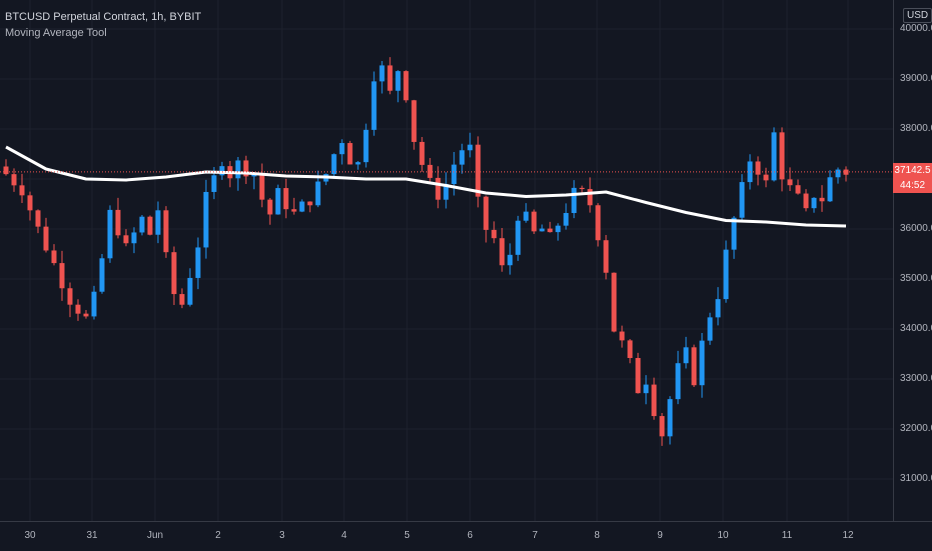  I want to click on price-tick-label: 35000.0, so click(916, 278).